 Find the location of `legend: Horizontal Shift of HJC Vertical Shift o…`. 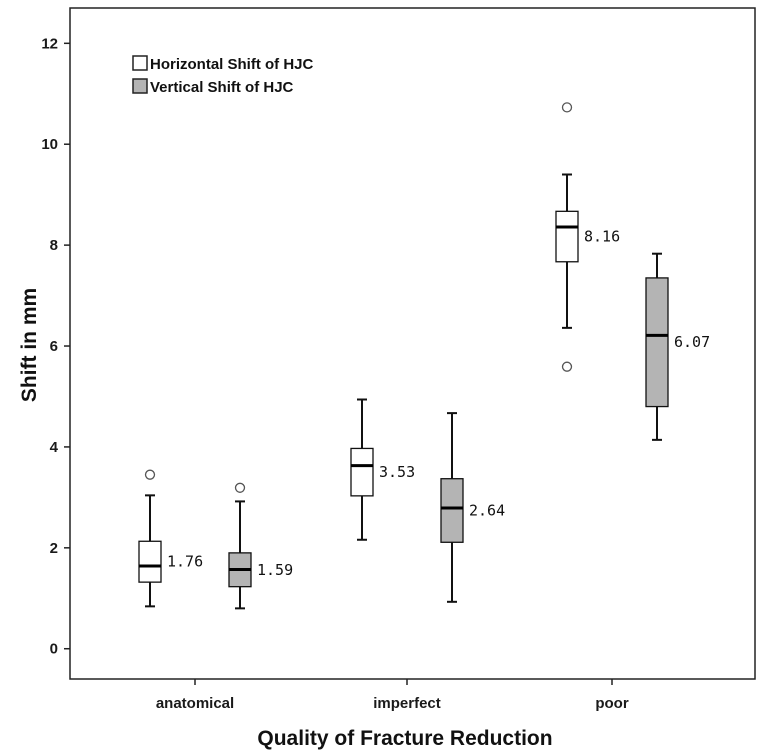

legend: Horizontal Shift of HJC Vertical Shift o… is located at coordinates (222, 75).